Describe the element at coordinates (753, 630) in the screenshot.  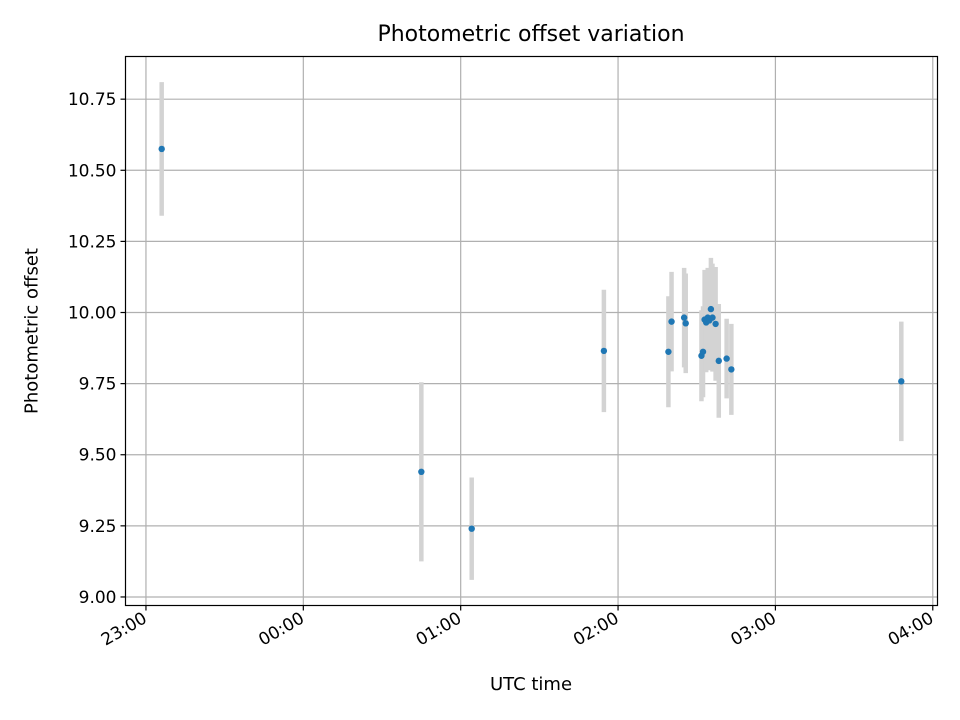
I see `x-tick-label: 03:00` at that location.